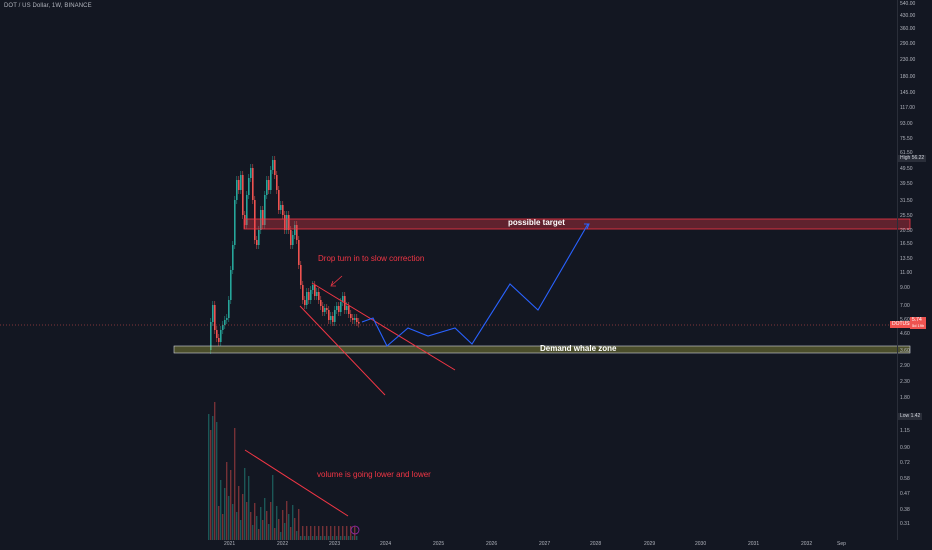 This screenshot has height=550, width=932. What do you see at coordinates (577, 224) in the screenshot?
I see `possible-target-zone` at bounding box center [577, 224].